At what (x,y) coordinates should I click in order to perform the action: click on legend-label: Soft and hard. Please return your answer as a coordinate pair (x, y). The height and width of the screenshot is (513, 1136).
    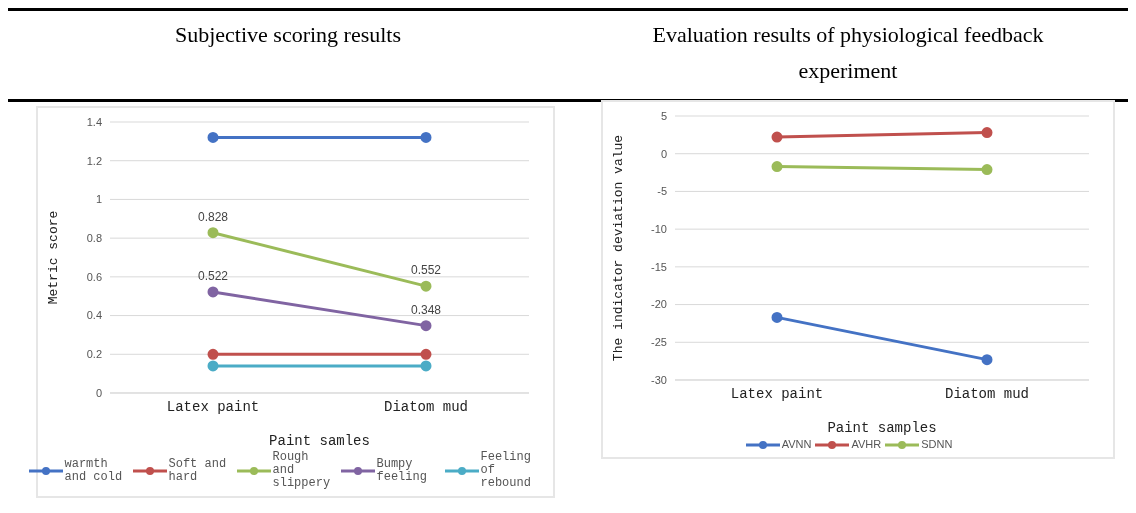
    Looking at the image, I should click on (198, 470).